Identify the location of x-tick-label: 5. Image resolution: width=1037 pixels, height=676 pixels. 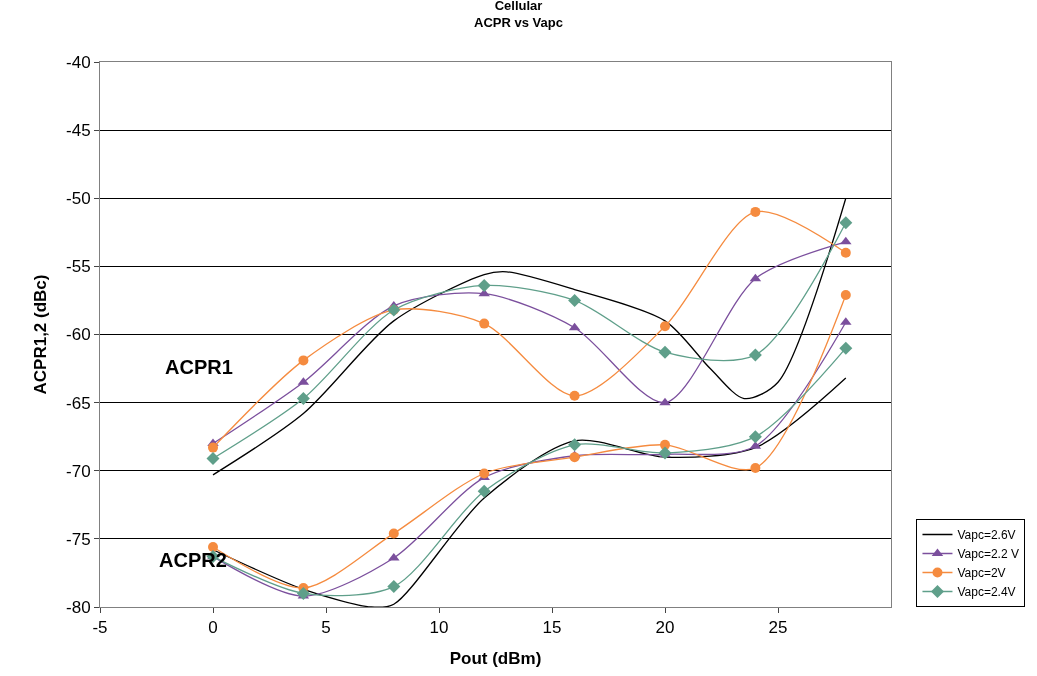
(326, 628).